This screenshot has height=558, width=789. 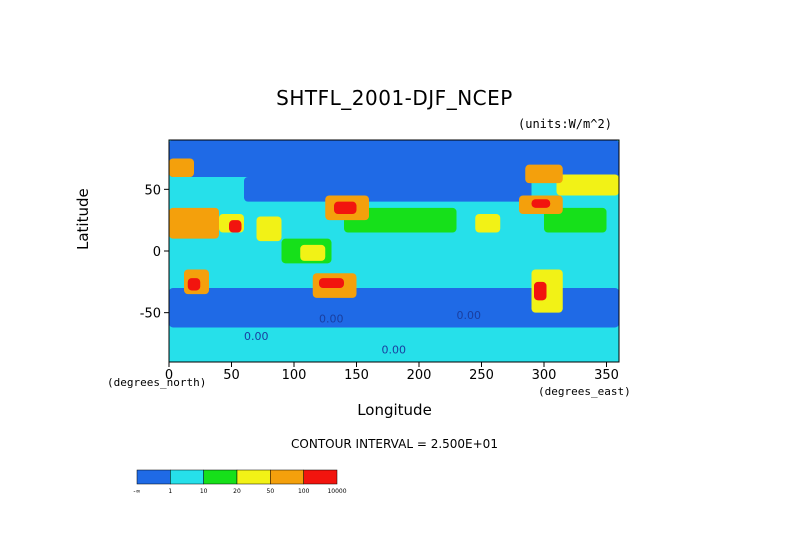 I want to click on x-tick-label: 350, so click(x=606, y=375).